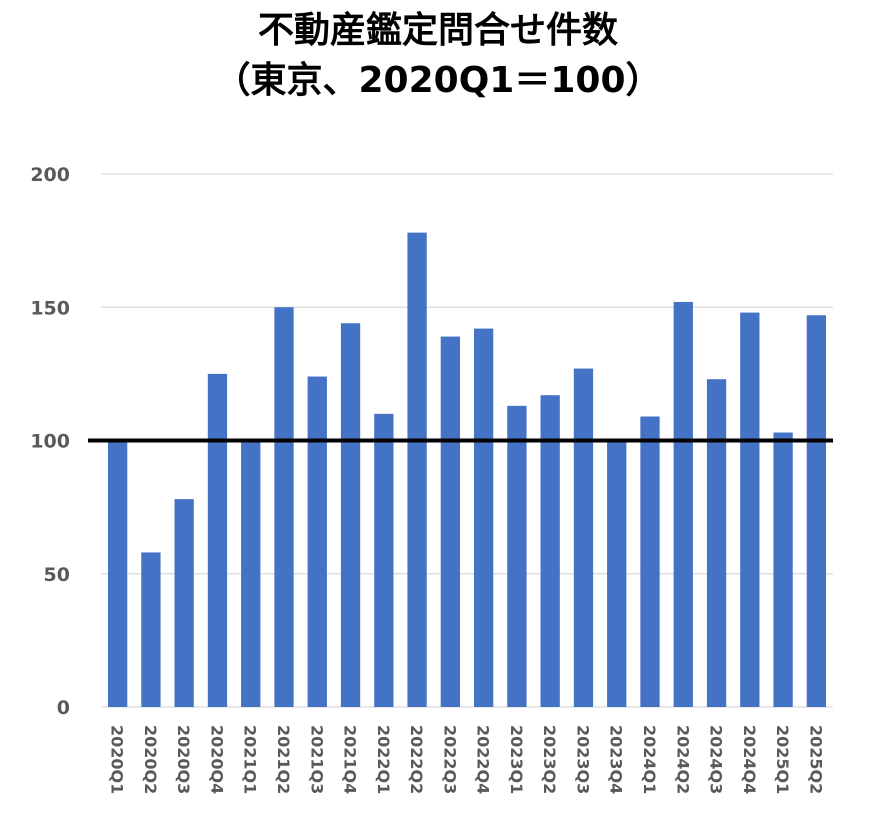 The width and height of the screenshot is (876, 822). I want to click on x-tick-label-2025Q1: 2025Q1, so click(782, 759).